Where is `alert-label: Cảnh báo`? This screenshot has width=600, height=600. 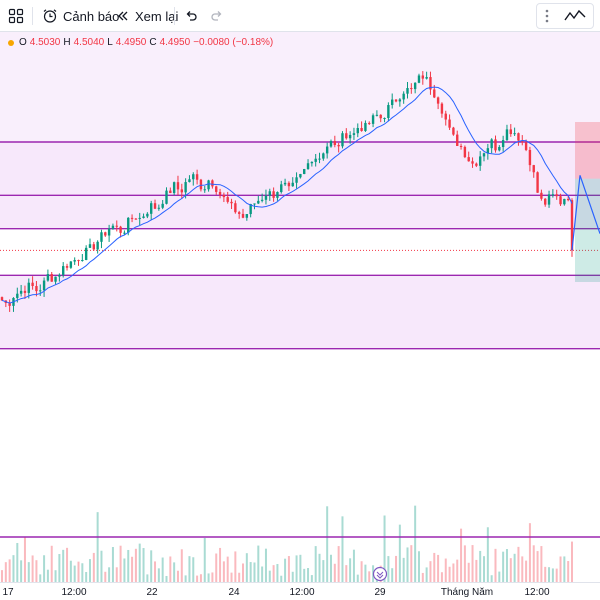
alert-label: Cảnh báo is located at coordinates (91, 16).